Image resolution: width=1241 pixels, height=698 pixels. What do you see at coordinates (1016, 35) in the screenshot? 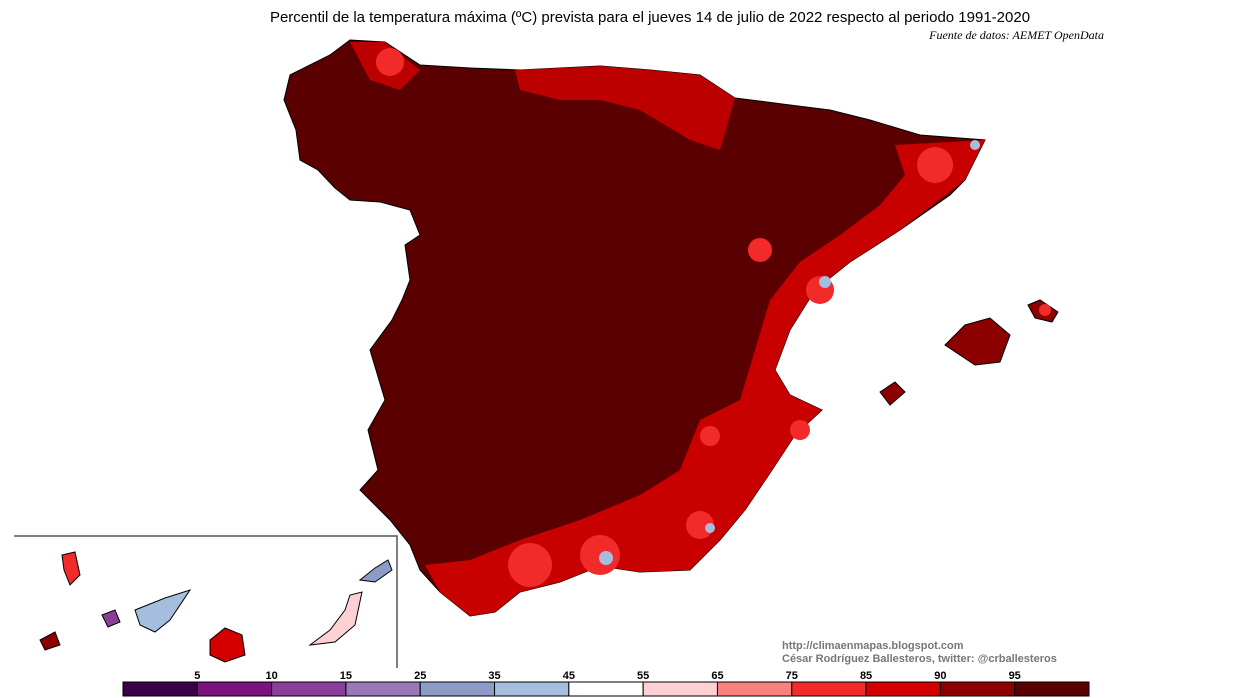
I see `source: Fuente de datos: AEMET OpenData` at bounding box center [1016, 35].